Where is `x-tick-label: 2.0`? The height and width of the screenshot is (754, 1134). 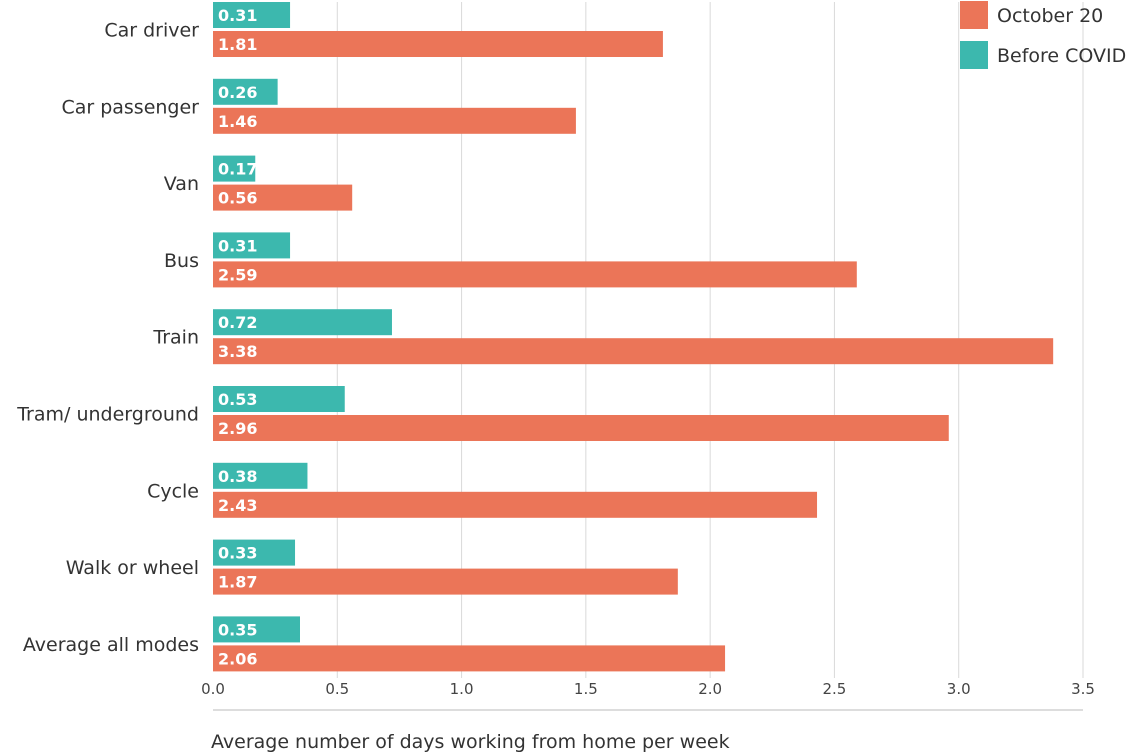
x-tick-label: 2.0 is located at coordinates (710, 689).